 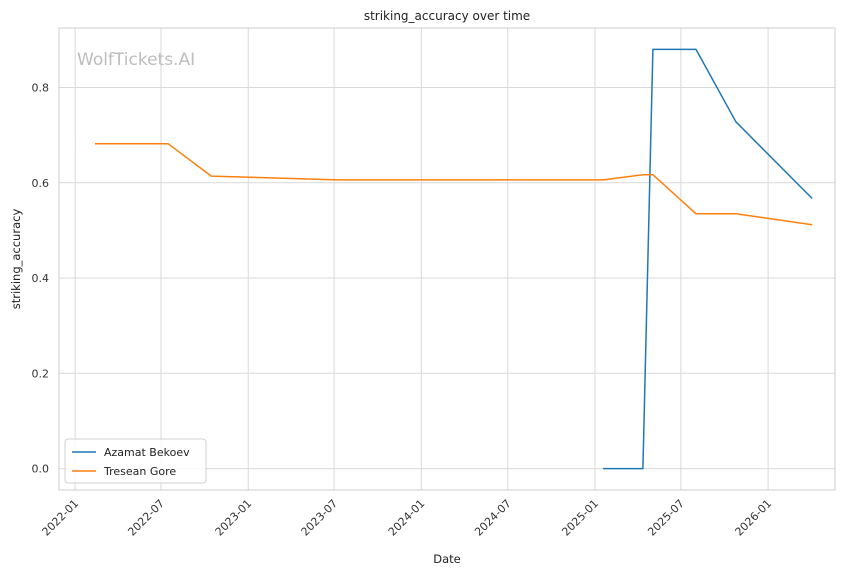 I want to click on legend: Azamat Bekoev Tresean Gore, so click(x=135, y=461).